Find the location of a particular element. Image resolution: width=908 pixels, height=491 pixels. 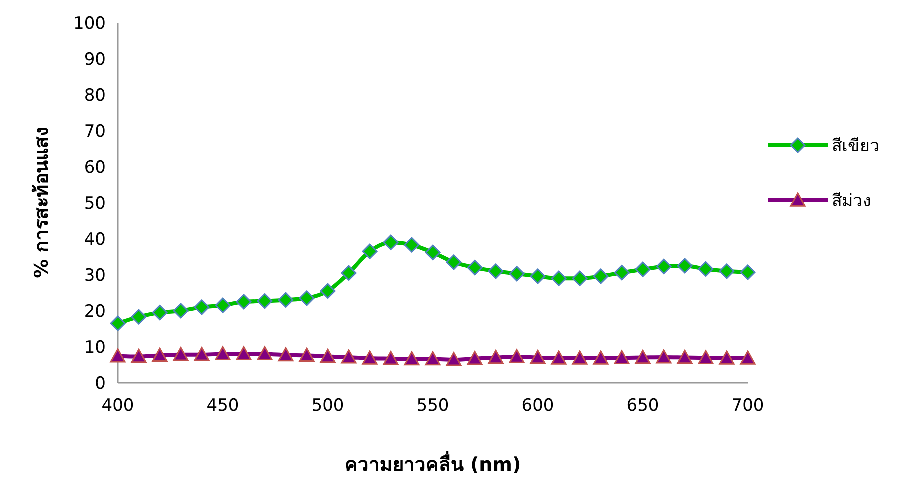

x-tick-label: 450 is located at coordinates (223, 406).